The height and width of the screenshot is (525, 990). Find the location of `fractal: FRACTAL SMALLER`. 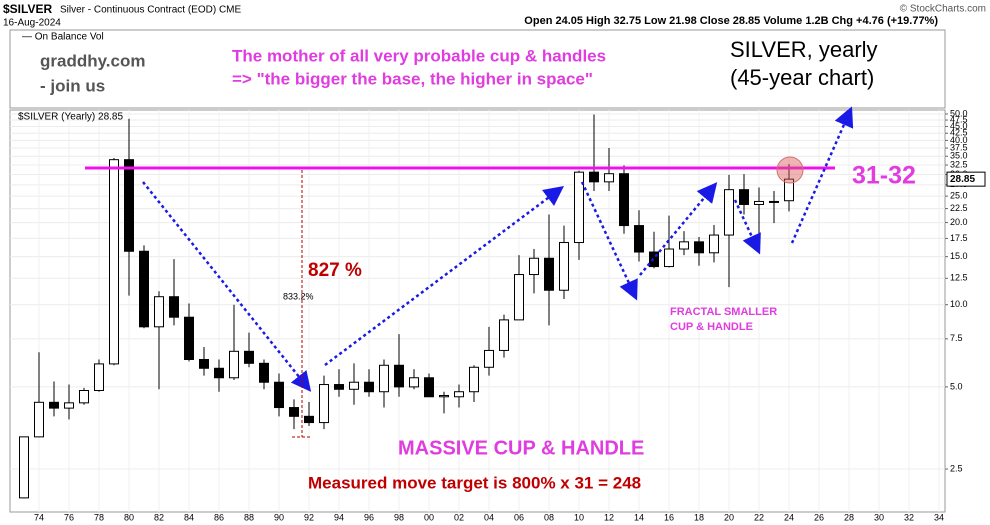

fractal: FRACTAL SMALLER is located at coordinates (723, 312).